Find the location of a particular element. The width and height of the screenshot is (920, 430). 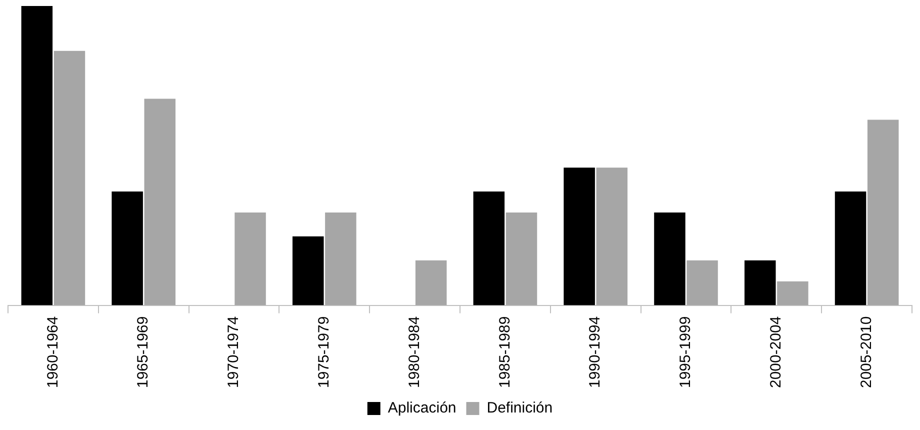

x-tick-label: 1985-1989 is located at coordinates (505, 352).